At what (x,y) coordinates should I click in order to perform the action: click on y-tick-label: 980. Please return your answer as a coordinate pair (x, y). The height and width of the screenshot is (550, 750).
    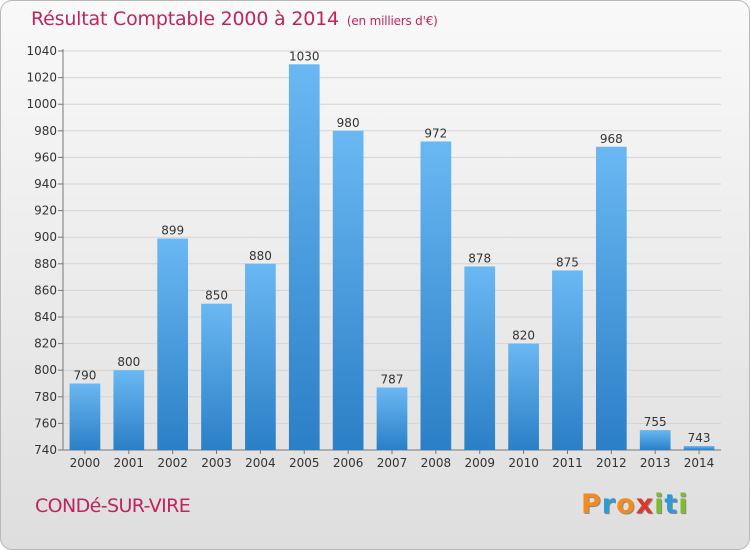
    Looking at the image, I should click on (45, 131).